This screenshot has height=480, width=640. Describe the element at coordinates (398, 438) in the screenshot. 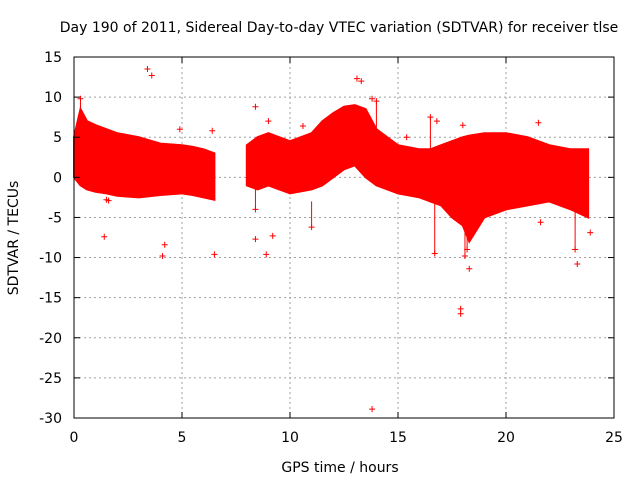

I see `x-tick-label: 15` at that location.